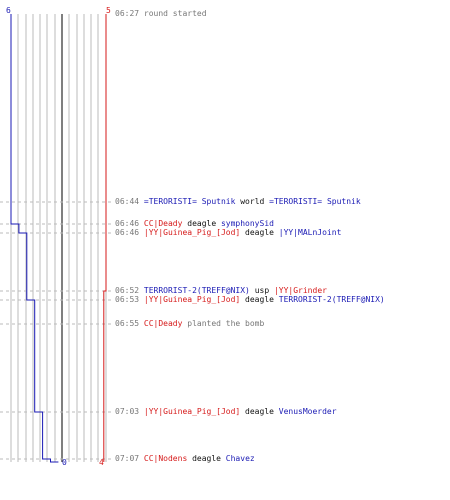  What do you see at coordinates (101, 462) in the screenshot?
I see `red-end-count: 4` at bounding box center [101, 462].